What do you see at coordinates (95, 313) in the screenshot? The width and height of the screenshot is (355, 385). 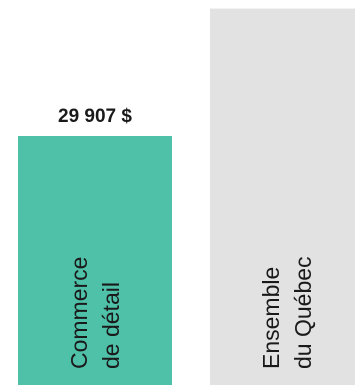 I see `category-label-0: Commerce de détail` at bounding box center [95, 313].